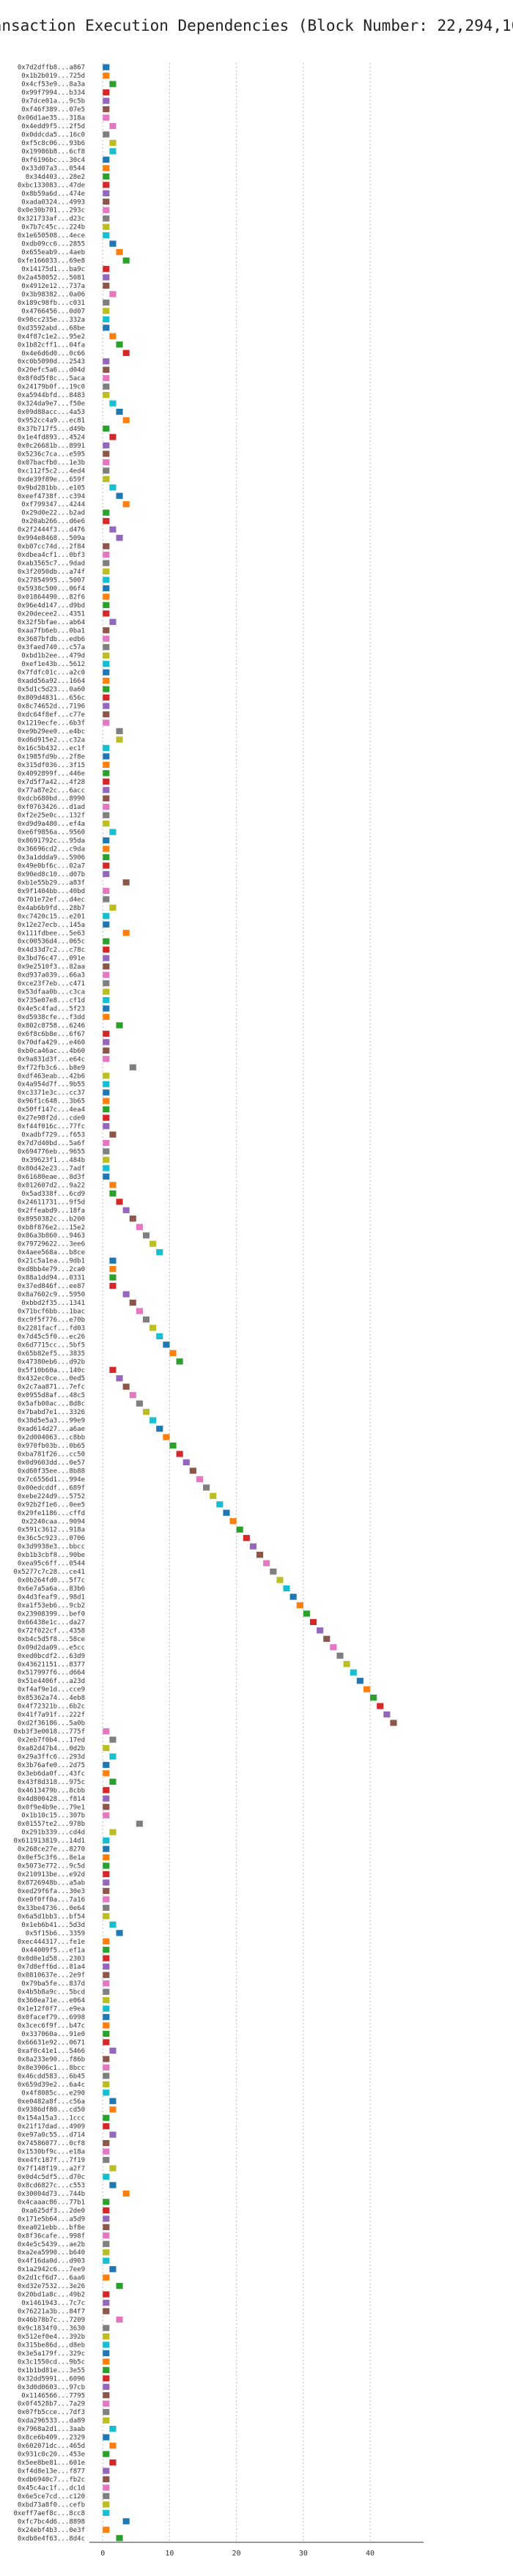 Image resolution: width=513 pixels, height=2576 pixels. What do you see at coordinates (51, 395) in the screenshot?
I see `tx-hash-label: 0xa5944bfd...8483` at bounding box center [51, 395].